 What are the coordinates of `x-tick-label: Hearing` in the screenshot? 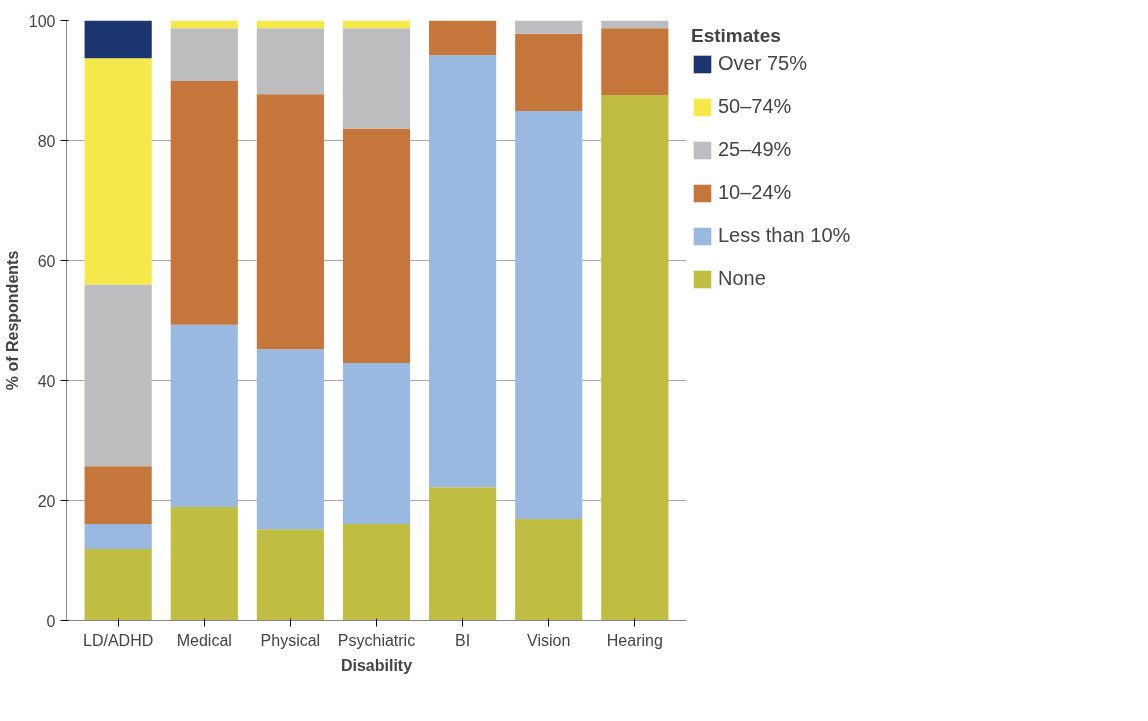 It's located at (634, 640).